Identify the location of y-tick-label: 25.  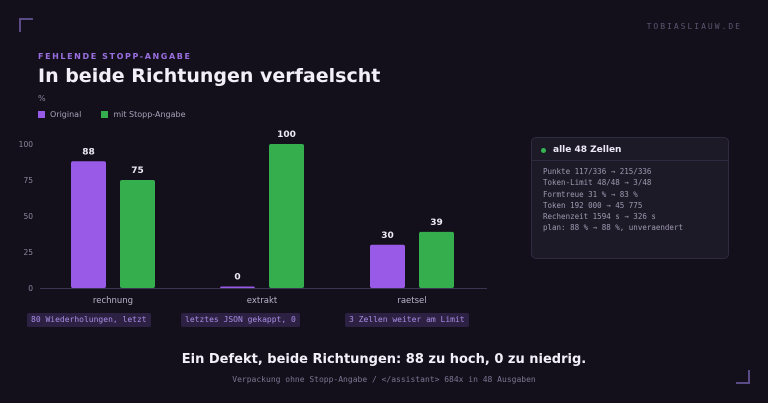
(28, 252).